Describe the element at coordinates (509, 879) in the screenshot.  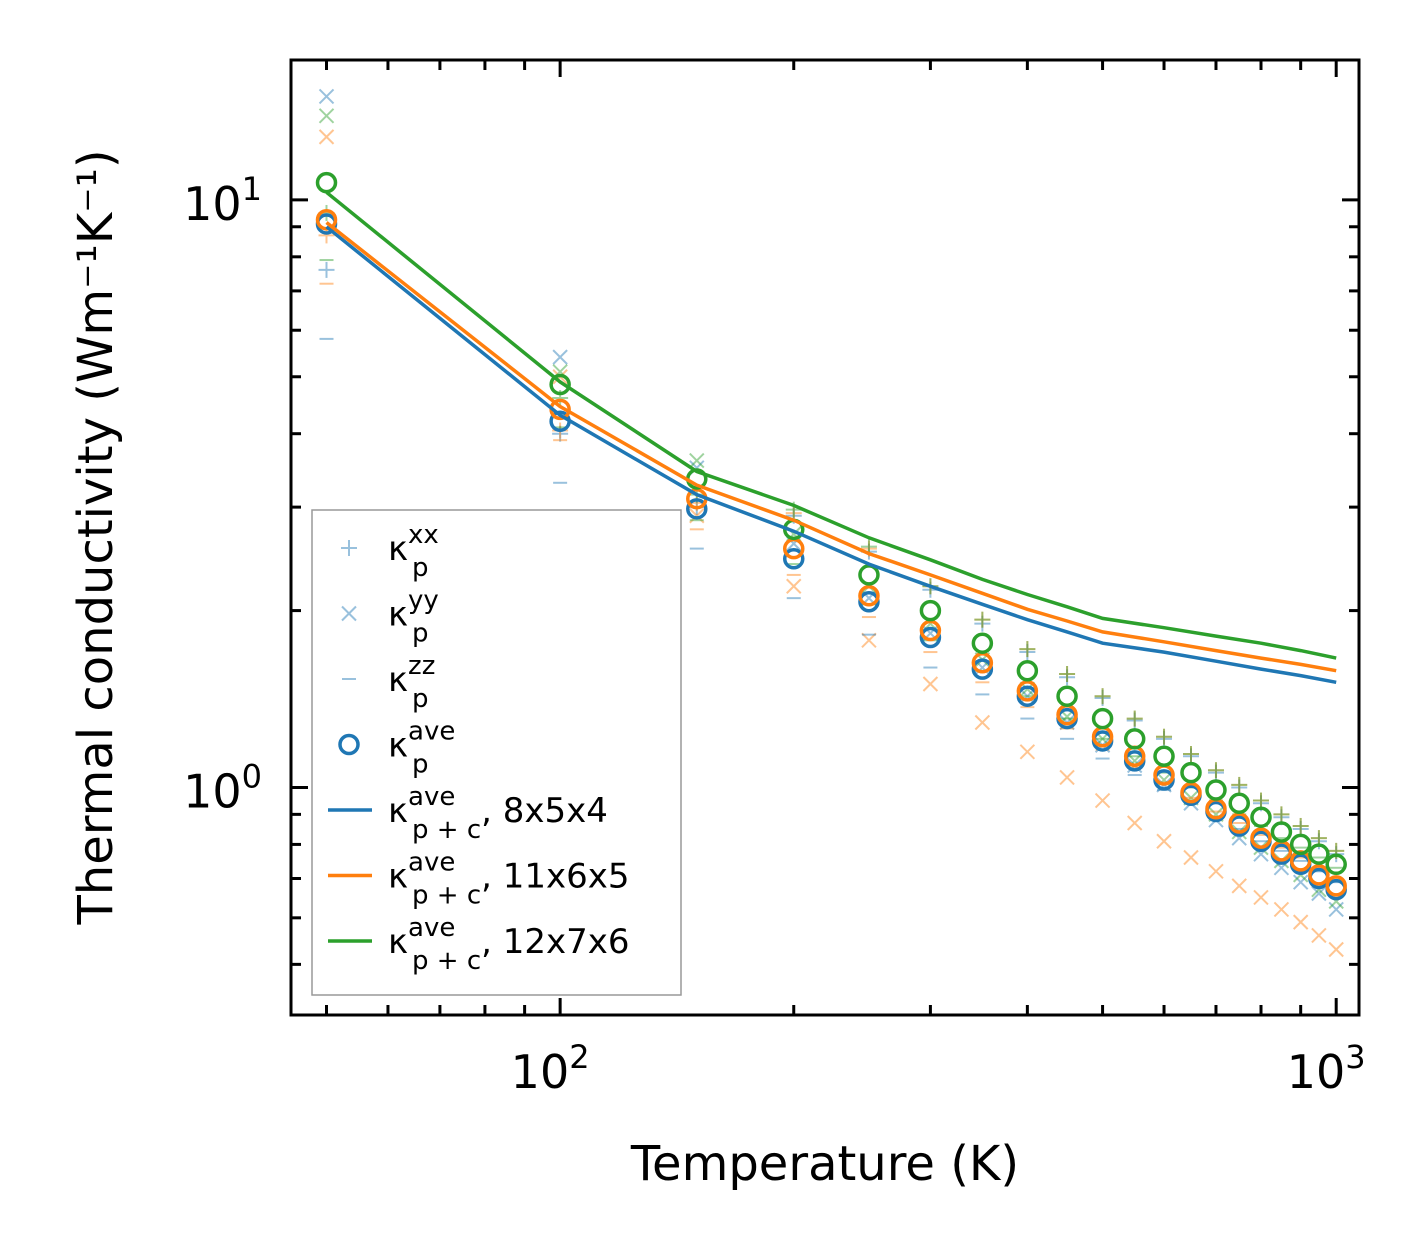
I see `legend-label: κave p + c, 11x6x5` at that location.